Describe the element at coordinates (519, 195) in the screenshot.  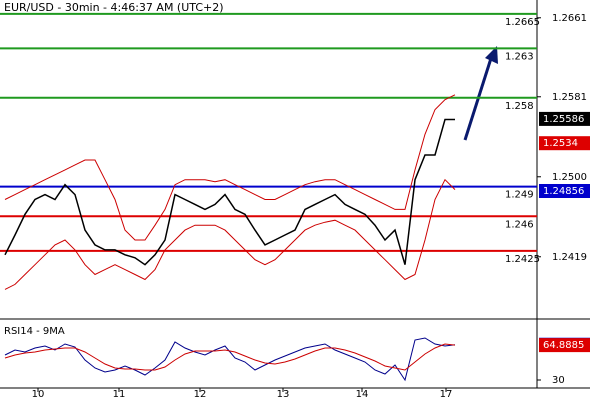
I see `level-label: 1.249` at that location.